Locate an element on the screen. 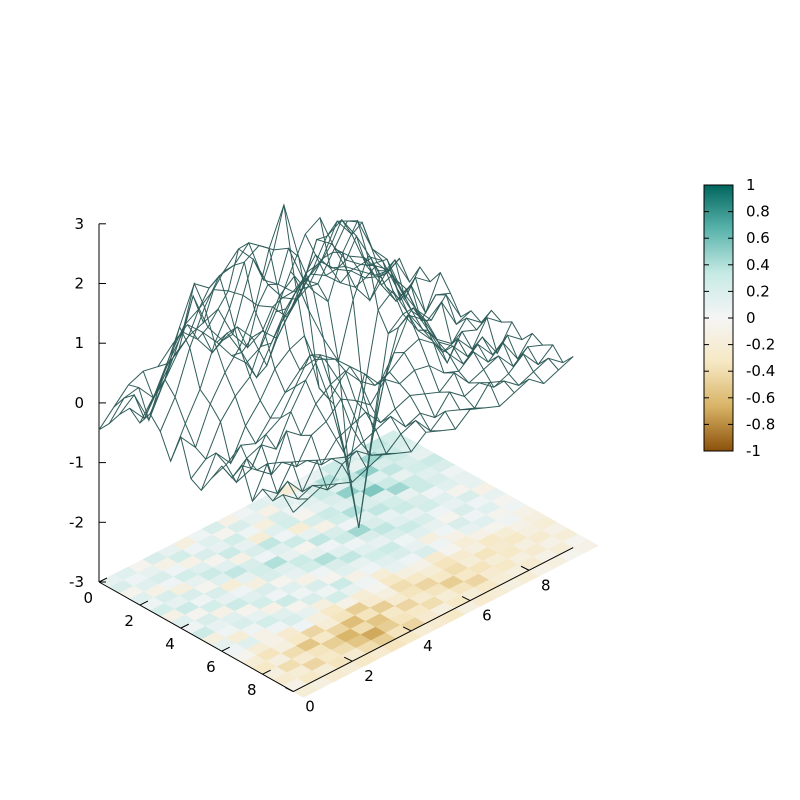 The height and width of the screenshot is (800, 800). x-tick-label: 0 is located at coordinates (88, 598).